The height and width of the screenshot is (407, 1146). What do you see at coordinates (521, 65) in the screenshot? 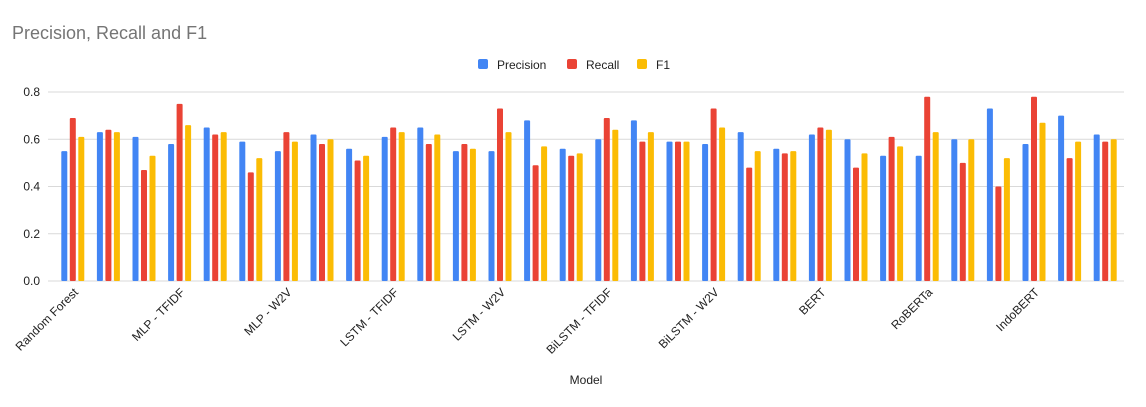
I see `legend-label: Precision` at bounding box center [521, 65].